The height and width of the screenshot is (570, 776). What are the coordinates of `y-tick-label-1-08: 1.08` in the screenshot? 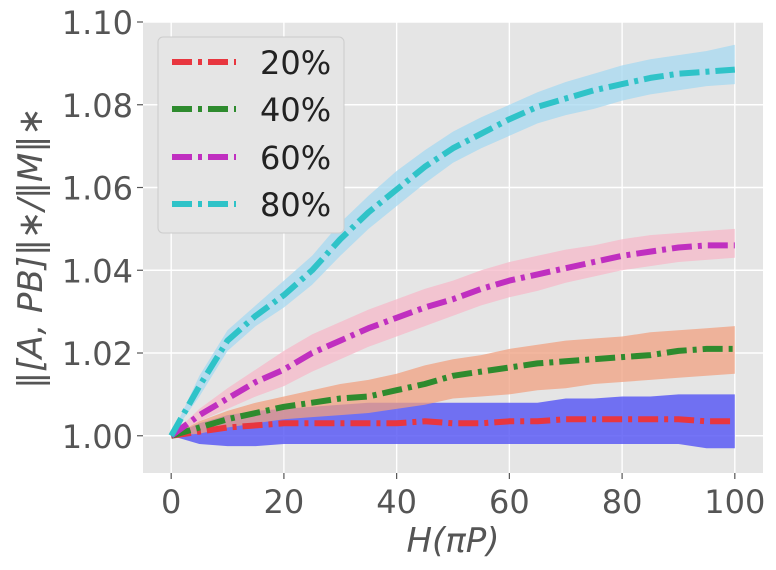 It's located at (97, 106).